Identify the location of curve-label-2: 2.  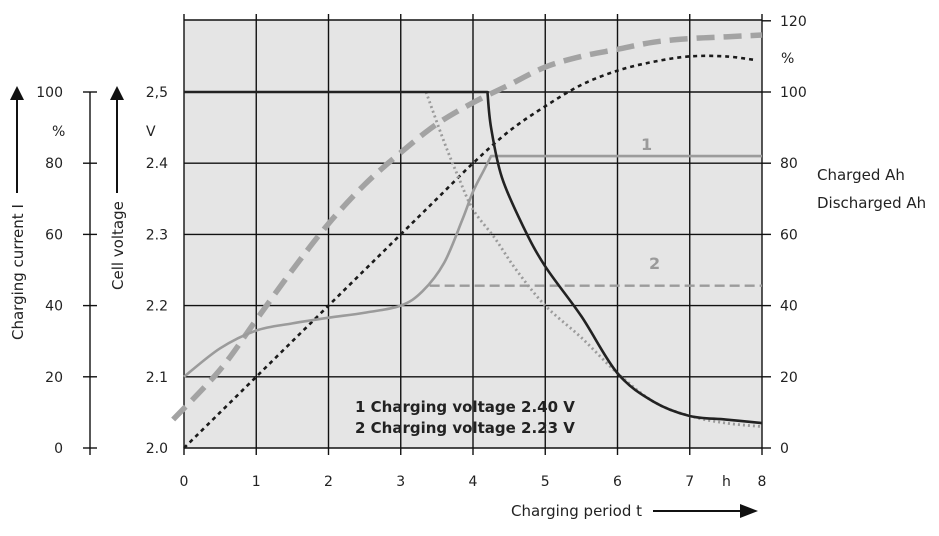
(654, 263).